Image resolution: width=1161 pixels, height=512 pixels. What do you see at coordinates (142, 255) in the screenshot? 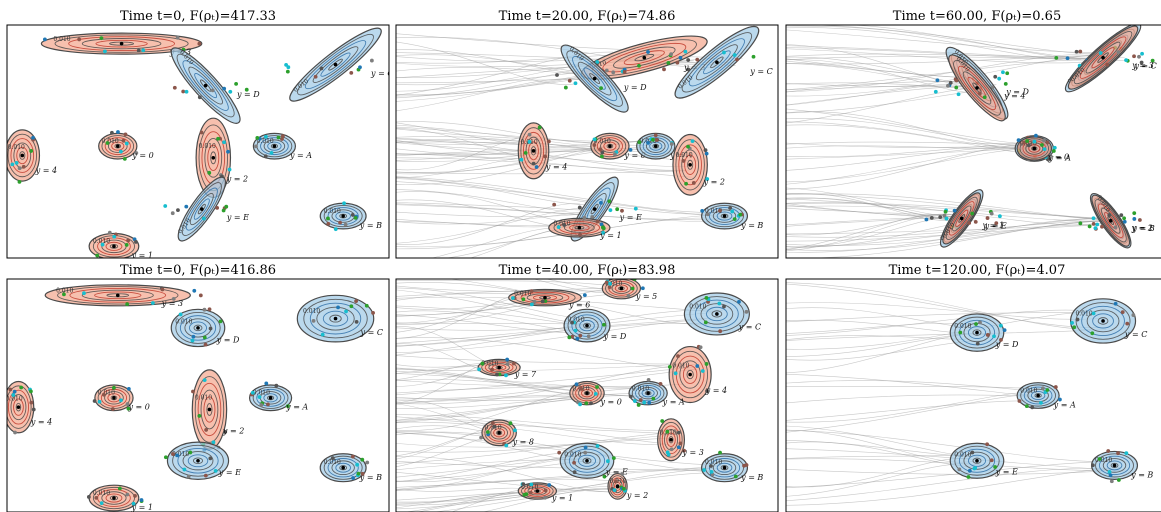
I see `cluster-label: y = 1` at bounding box center [142, 255].